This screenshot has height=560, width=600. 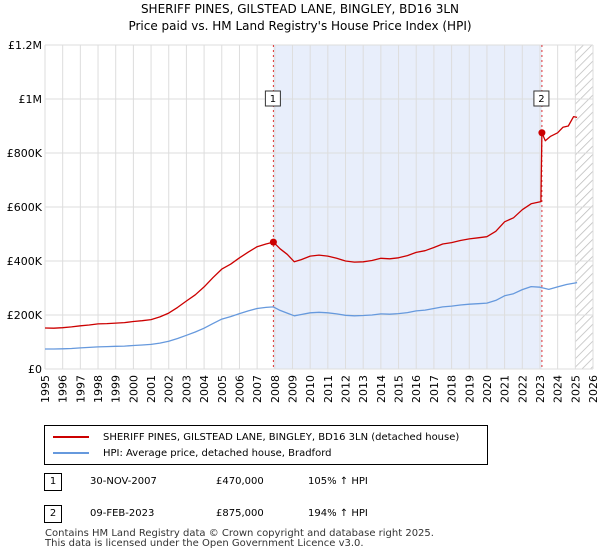 What do you see at coordinates (469, 389) in the screenshot?
I see `x-tick-label: 2019` at bounding box center [469, 389].